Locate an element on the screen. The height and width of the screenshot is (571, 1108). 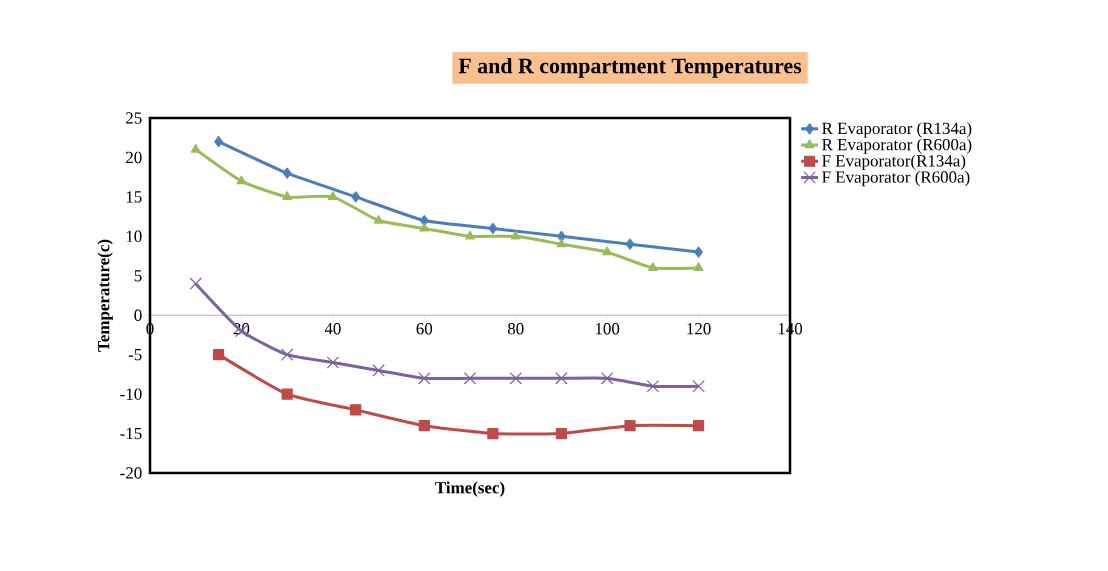
y-tick-label: -20 is located at coordinates (131, 473).